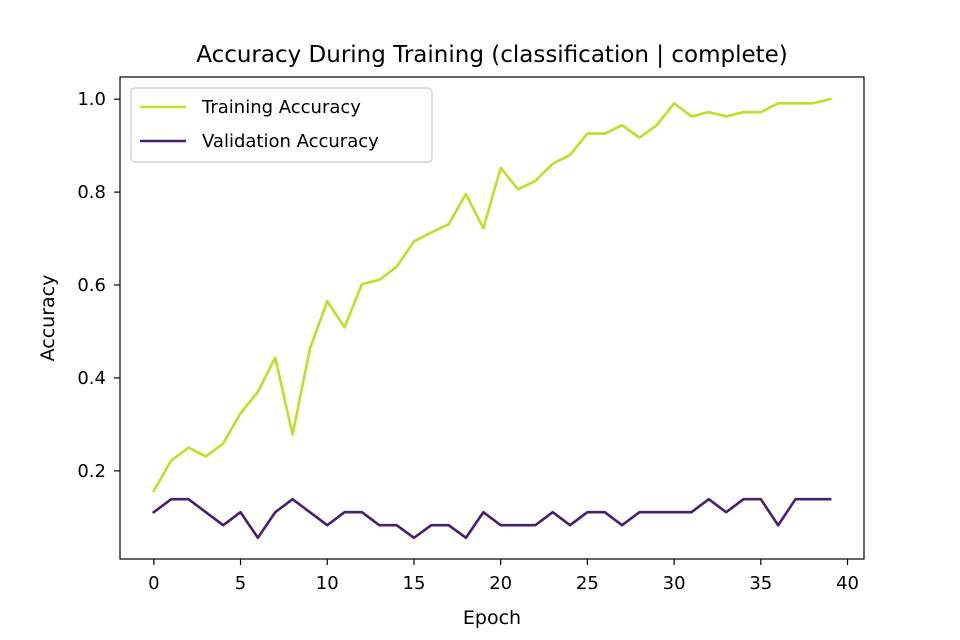  I want to click on y-axis: 0.2 0.4 0.6 0.8 1.0, so click(98, 285).